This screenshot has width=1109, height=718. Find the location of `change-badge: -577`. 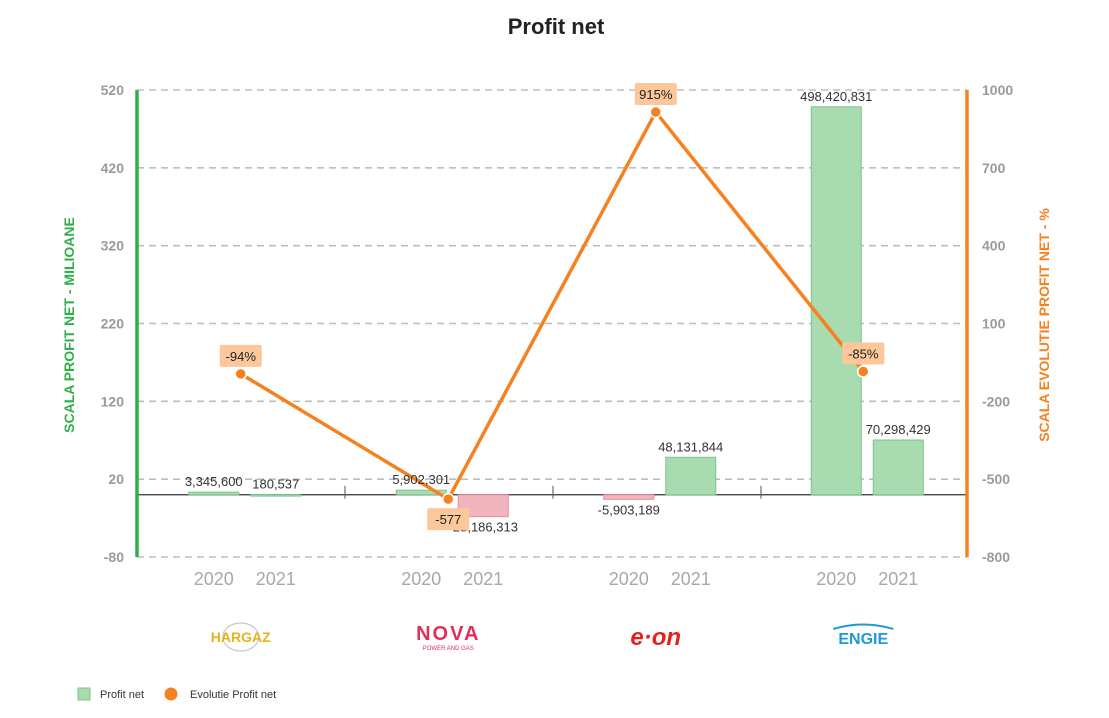

change-badge: -577 is located at coordinates (448, 519).